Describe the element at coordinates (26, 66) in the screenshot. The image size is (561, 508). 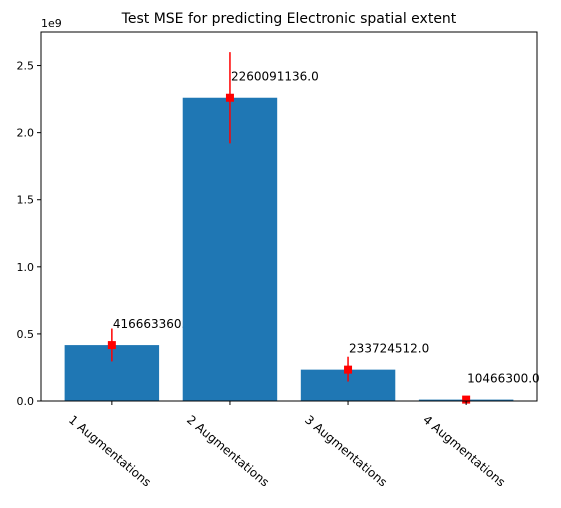
I see `y-tick-label: 2.5` at that location.